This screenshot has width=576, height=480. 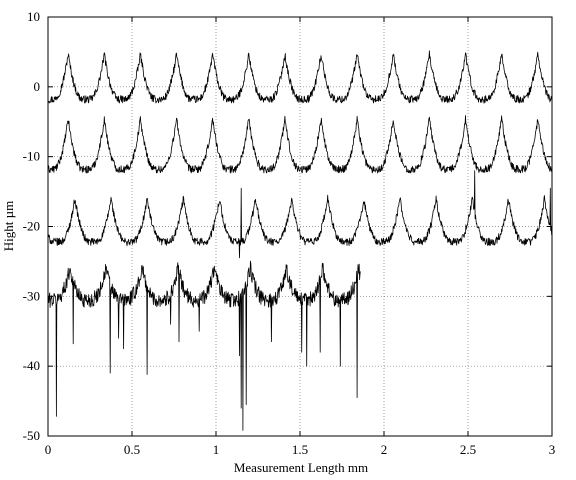 What do you see at coordinates (468, 449) in the screenshot?
I see `x-tick-label: 2.5` at bounding box center [468, 449].